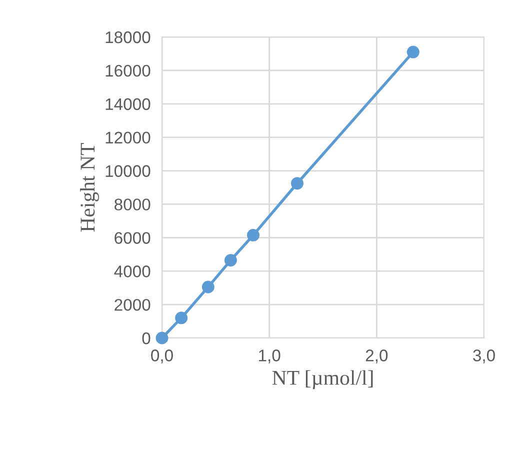 This screenshot has height=452, width=528. Describe the element at coordinates (269, 357) in the screenshot. I see `x-tick-label: 1,0` at that location.